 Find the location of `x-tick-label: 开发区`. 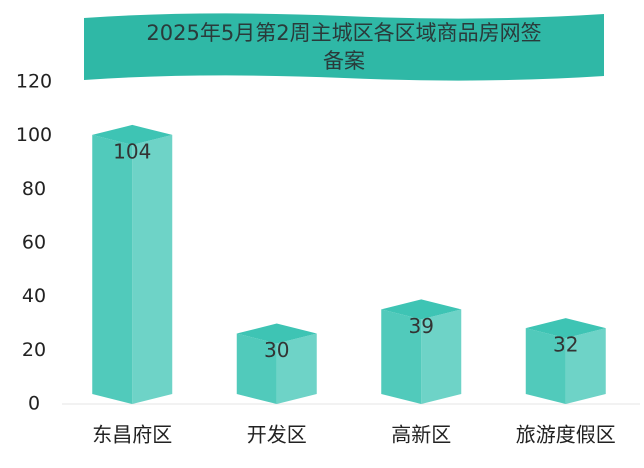

x-tick-label: 开发区 is located at coordinates (277, 435).